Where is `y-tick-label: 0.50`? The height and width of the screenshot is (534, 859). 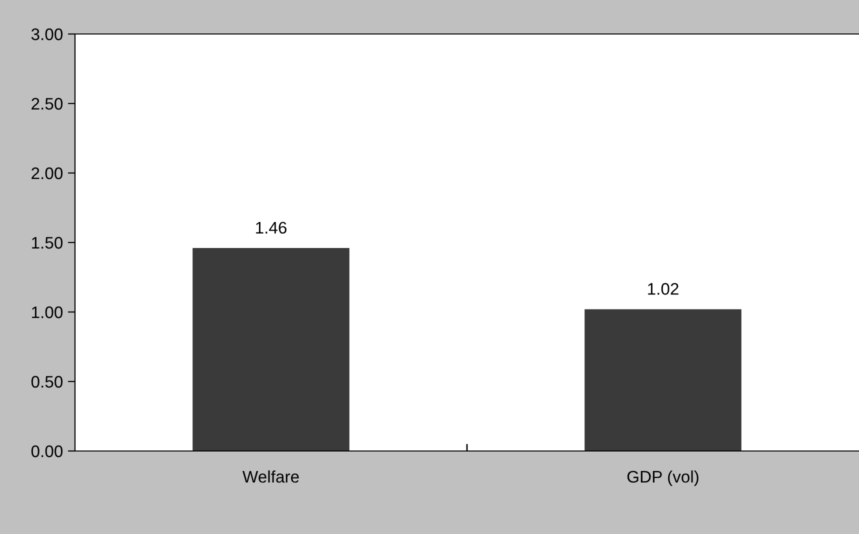
y-tick-label: 0.50 is located at coordinates (47, 382).